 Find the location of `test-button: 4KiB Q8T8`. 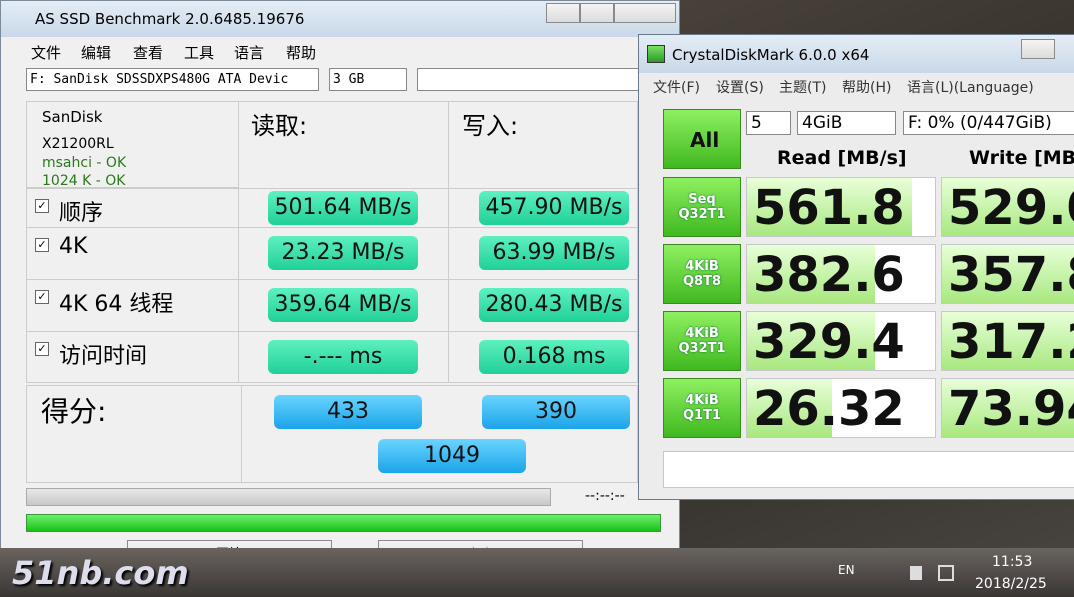

test-button: 4KiB Q8T8 is located at coordinates (702, 274).